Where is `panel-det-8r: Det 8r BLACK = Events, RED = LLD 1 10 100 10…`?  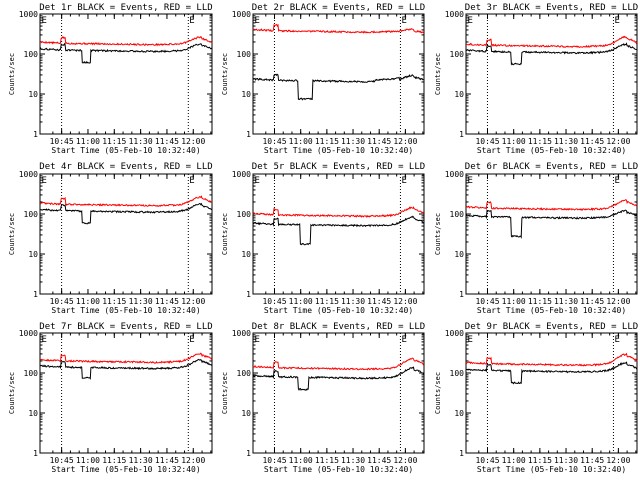 panel-det-8r: Det 8r BLACK = Events, RED = LLD 1 10 100 10… is located at coordinates (323, 398).